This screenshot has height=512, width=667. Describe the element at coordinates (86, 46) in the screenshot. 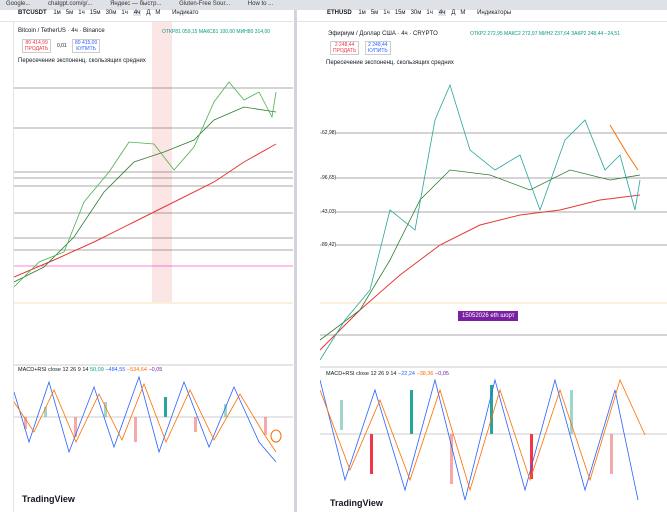

I see `buy-button: 80 415,00 КУПИТЬ` at that location.